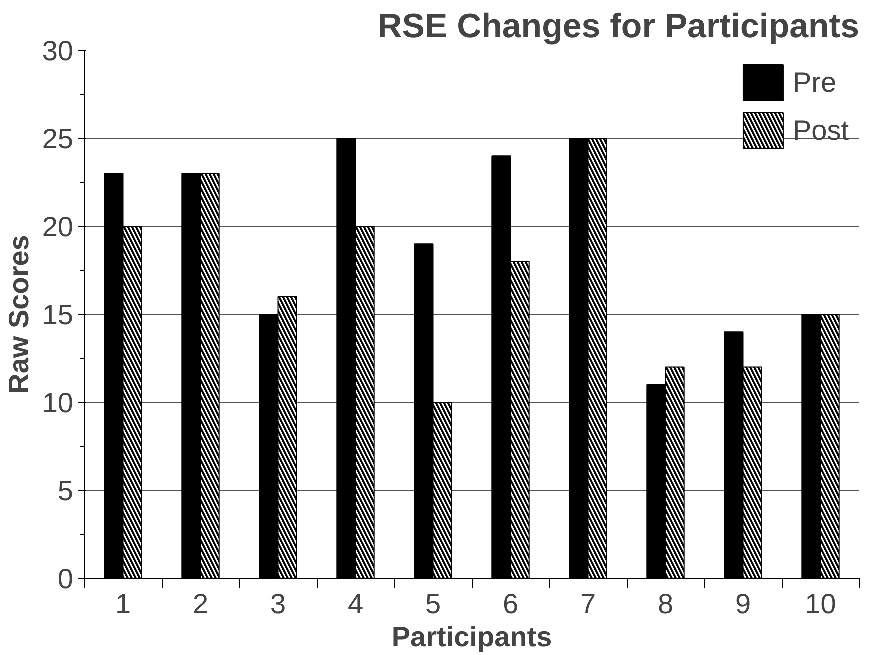  Describe the element at coordinates (123, 604) in the screenshot. I see `x-tick-label: 1` at that location.